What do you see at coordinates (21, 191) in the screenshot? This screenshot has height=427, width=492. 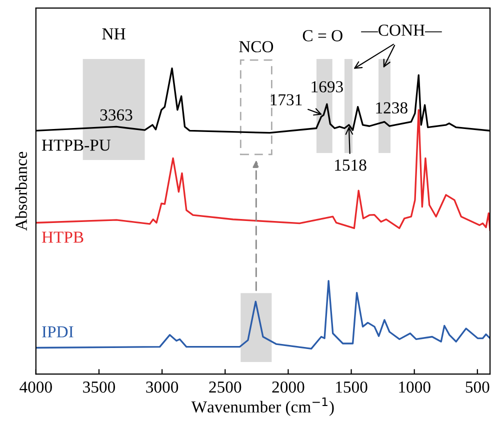 I see `y-axis-title: Absorbance` at bounding box center [21, 191].